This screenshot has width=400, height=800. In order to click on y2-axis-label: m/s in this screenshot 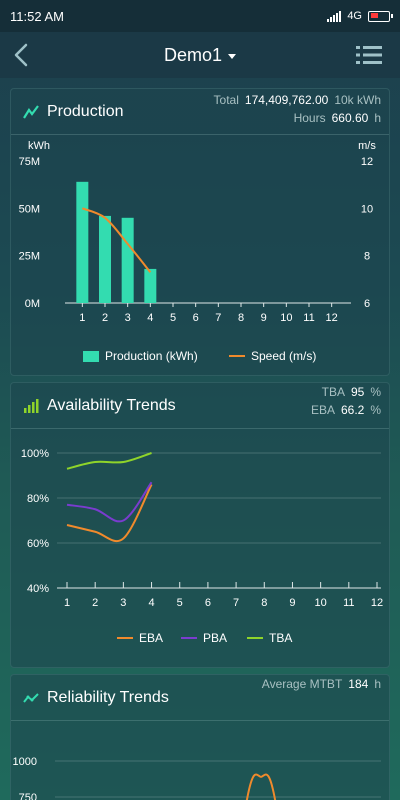, I will do `click(367, 146)`.